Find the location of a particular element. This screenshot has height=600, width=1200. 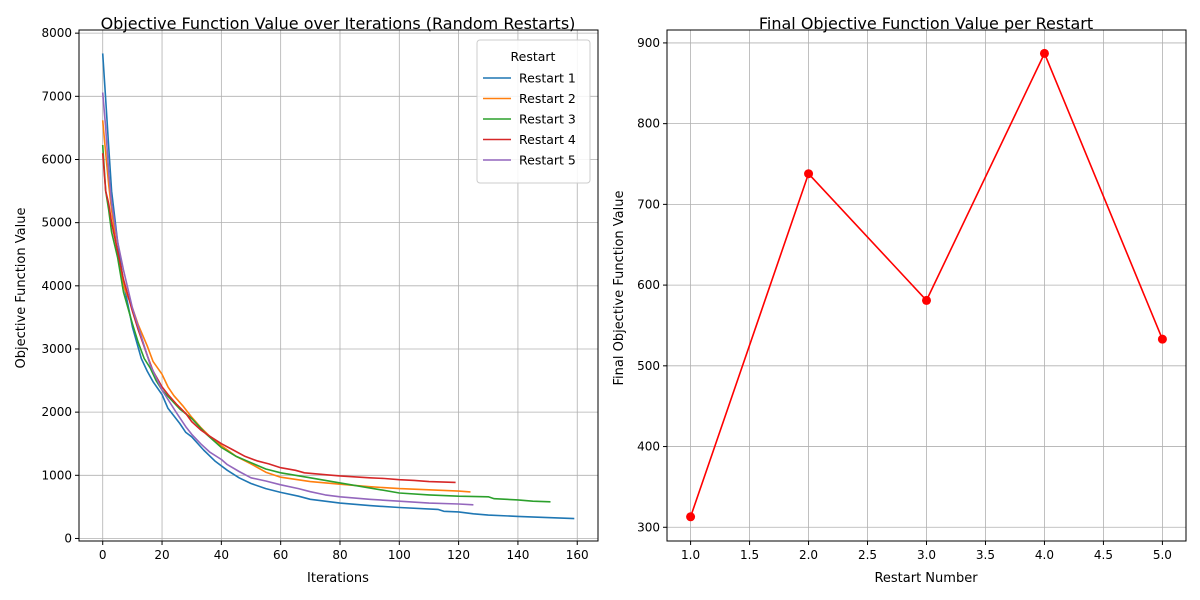

l-y-tick-label: 0 is located at coordinates (68, 538).